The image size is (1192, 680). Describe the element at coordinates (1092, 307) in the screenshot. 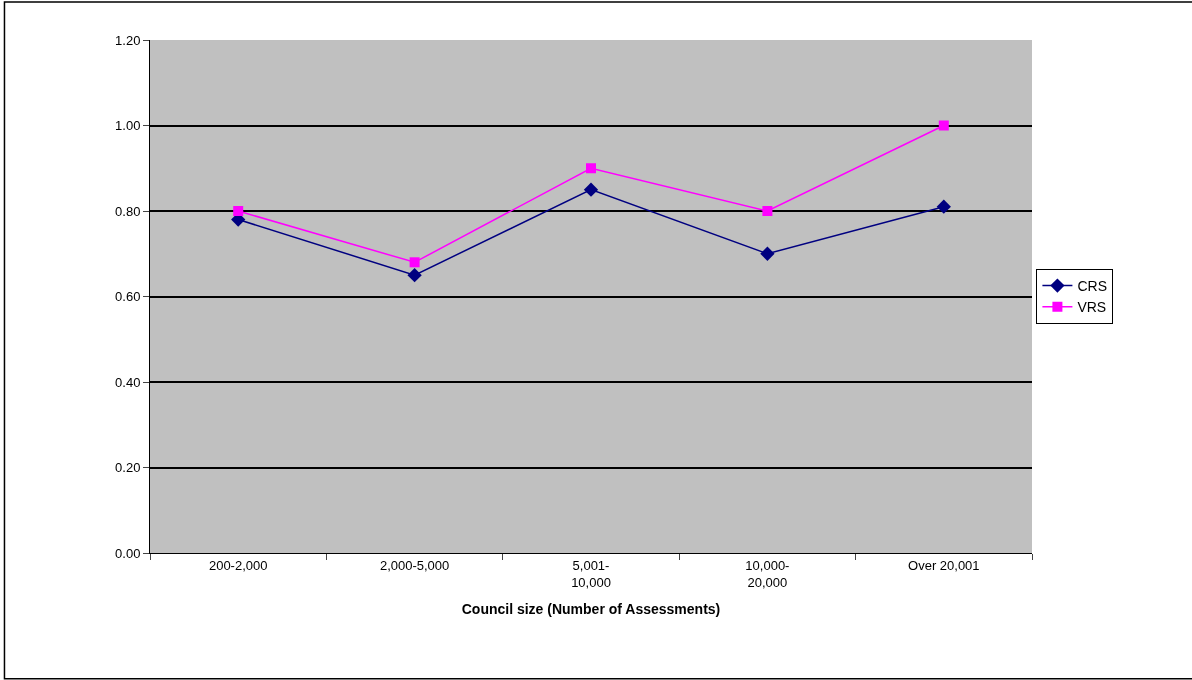

I see `legend-label: VRS` at that location.